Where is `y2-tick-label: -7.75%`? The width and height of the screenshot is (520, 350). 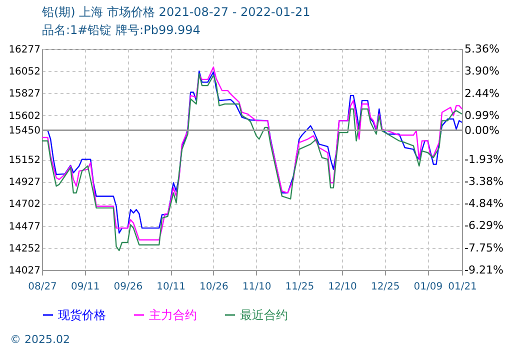
y2-tick-label: -7.75% is located at coordinates (484, 247).